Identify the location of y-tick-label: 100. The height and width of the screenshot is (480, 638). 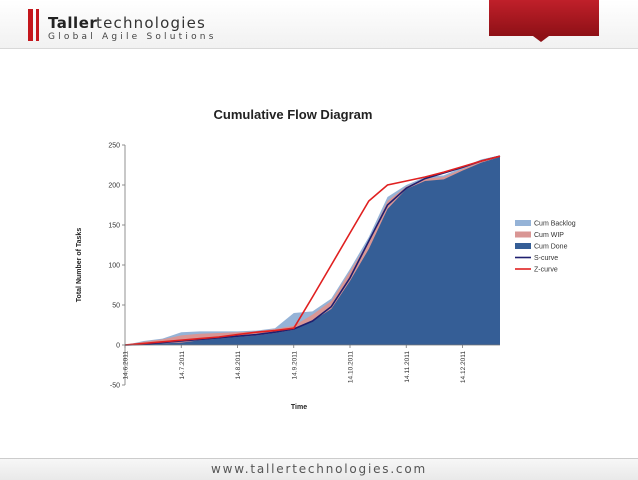
(114, 266).